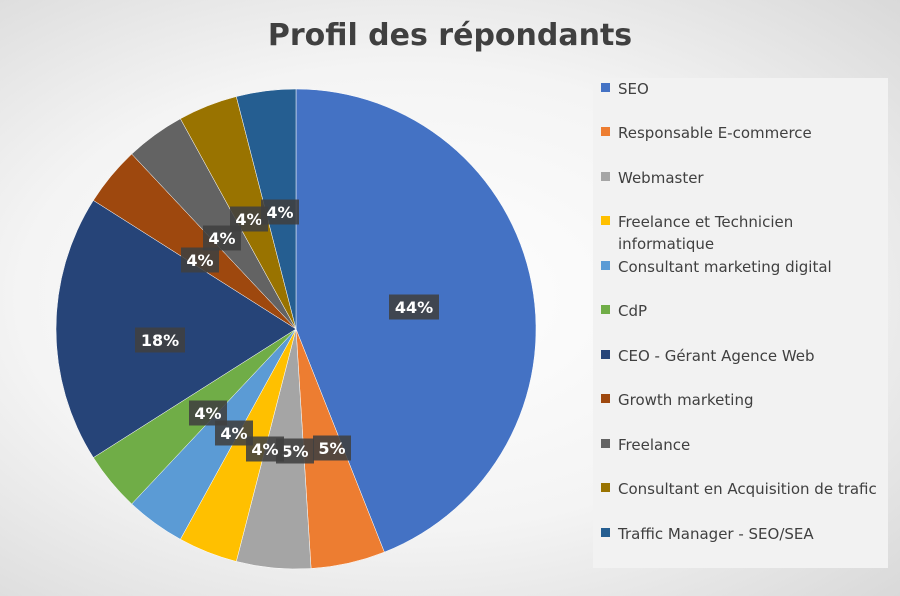 This screenshot has height=596, width=900. I want to click on legend-item: Growth marketing, so click(743, 400).